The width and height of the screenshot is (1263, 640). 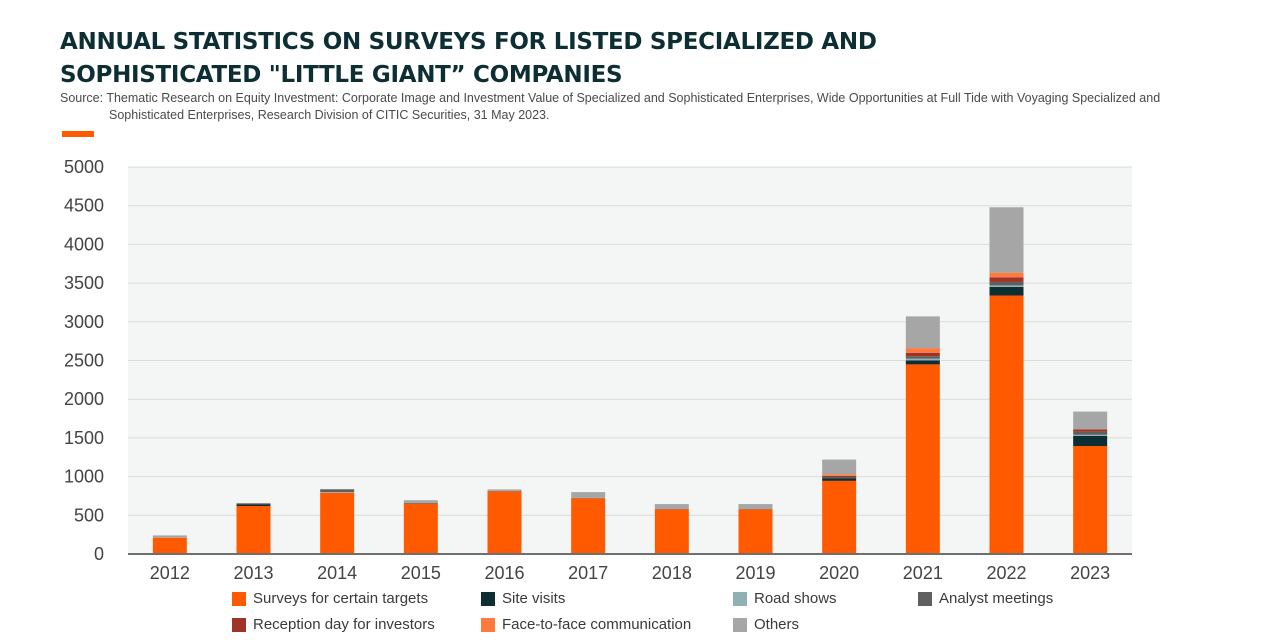 I want to click on x-tick-label: 2015, so click(x=421, y=573).